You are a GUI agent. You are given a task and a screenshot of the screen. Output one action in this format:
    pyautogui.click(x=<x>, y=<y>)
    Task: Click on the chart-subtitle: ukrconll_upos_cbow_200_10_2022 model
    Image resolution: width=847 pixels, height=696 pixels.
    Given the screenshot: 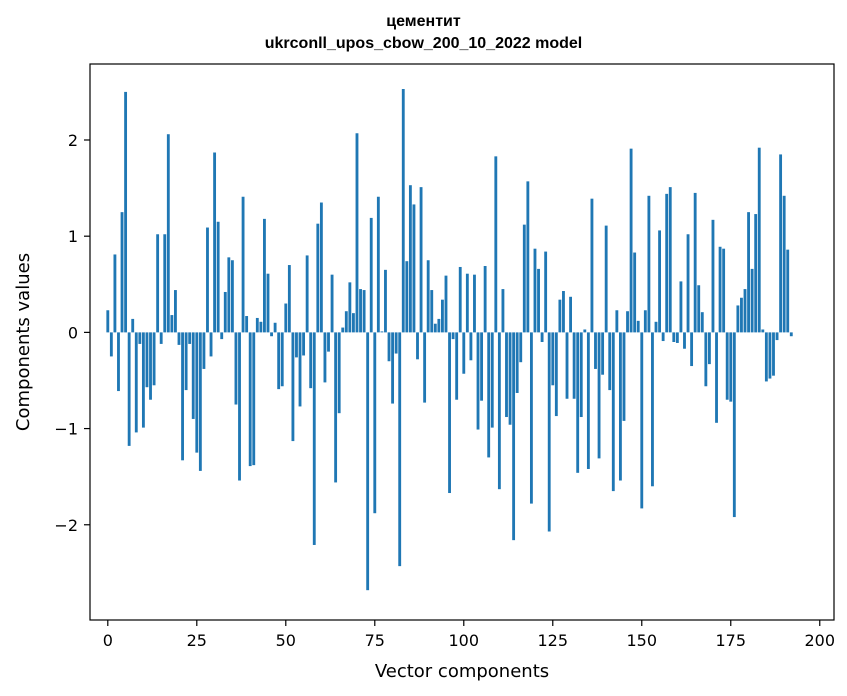 What is the action you would take?
    pyautogui.click(x=423, y=43)
    